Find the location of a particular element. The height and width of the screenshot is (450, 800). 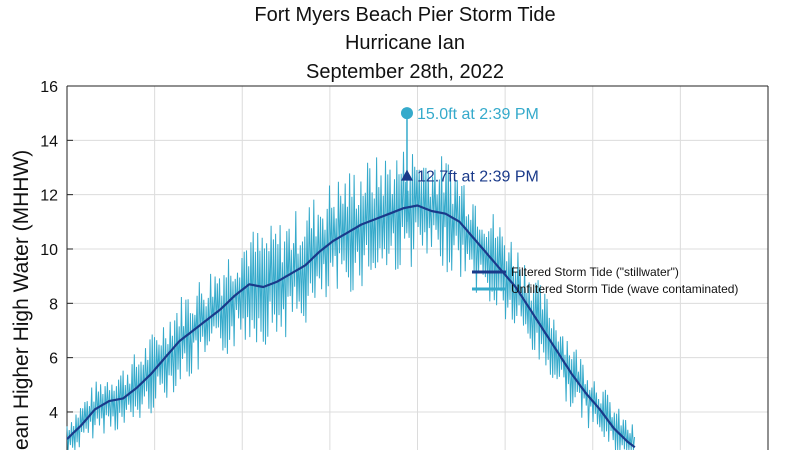

peak-annotation-label: 15.0ft at 2:39 PM is located at coordinates (478, 114).